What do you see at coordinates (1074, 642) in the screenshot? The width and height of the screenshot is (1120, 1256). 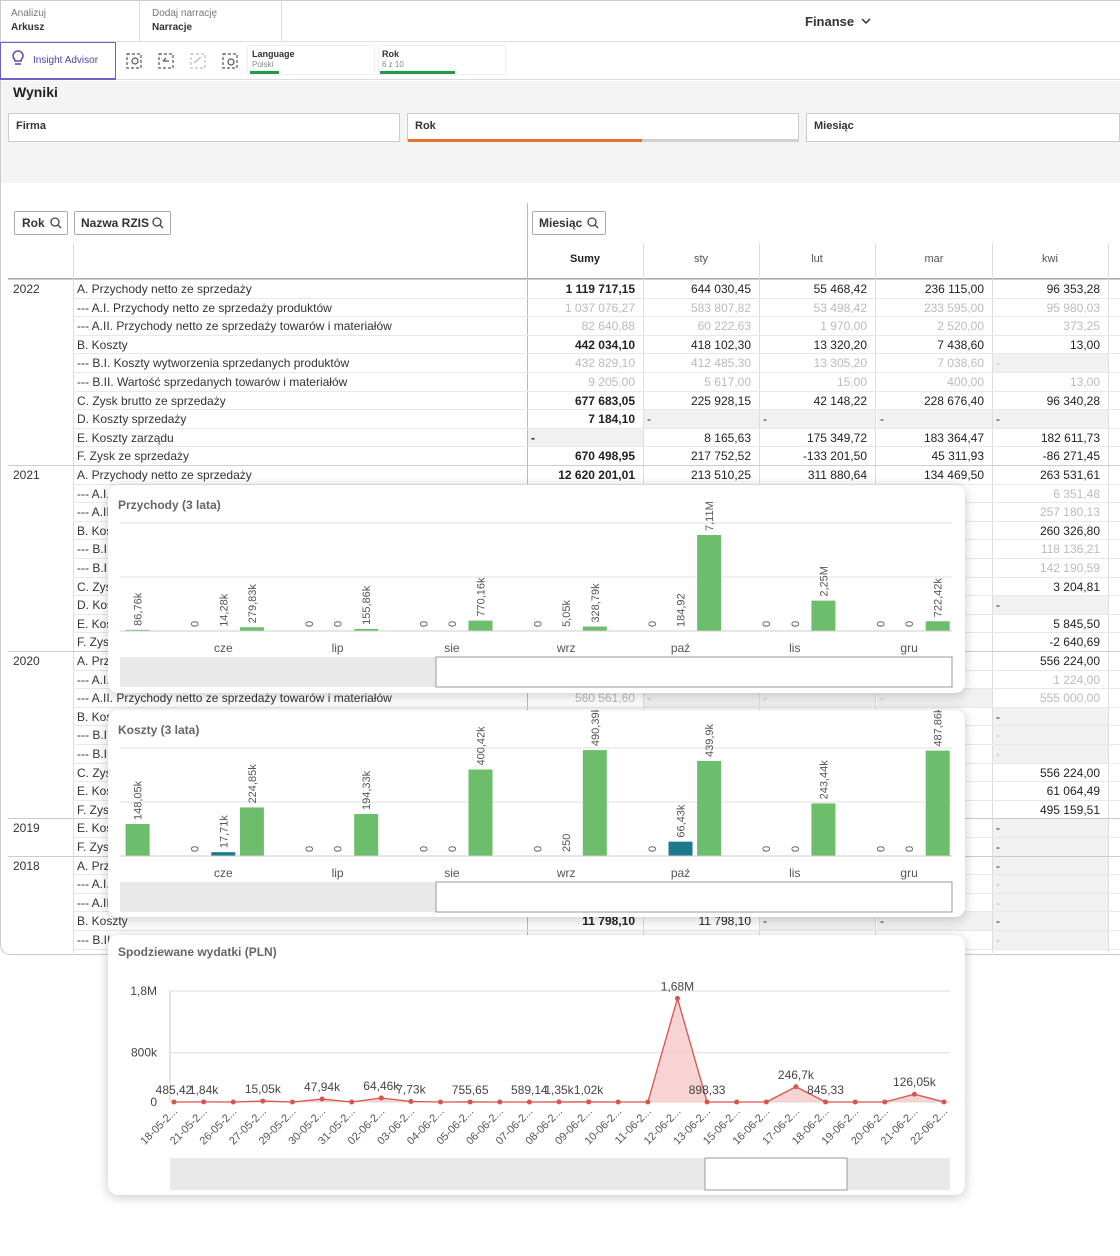 I see `table-cell: -2 640,69` at bounding box center [1074, 642].